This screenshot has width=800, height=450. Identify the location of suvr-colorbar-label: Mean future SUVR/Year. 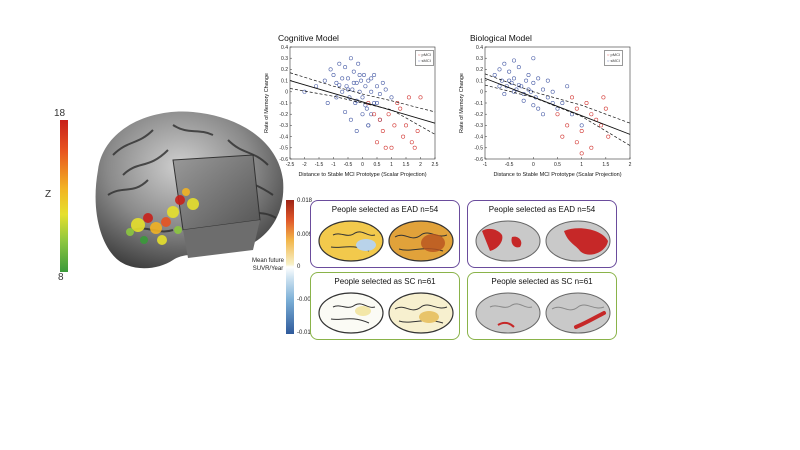
(268, 265).